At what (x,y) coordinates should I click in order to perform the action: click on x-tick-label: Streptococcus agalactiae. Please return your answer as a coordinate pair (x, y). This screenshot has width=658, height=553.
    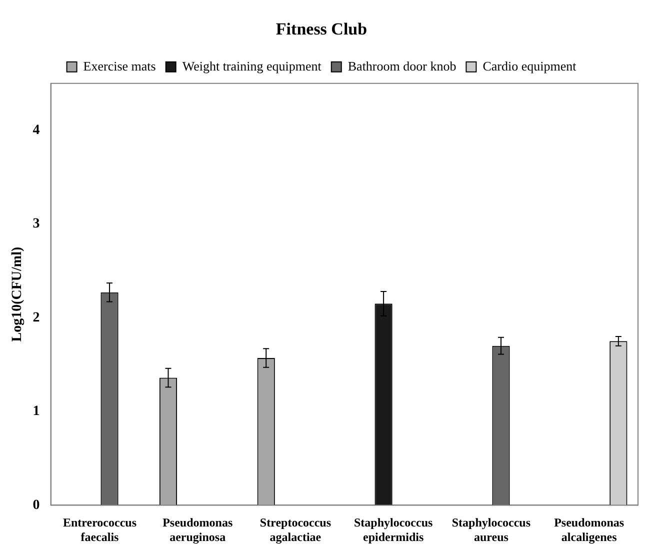
    Looking at the image, I should click on (296, 529).